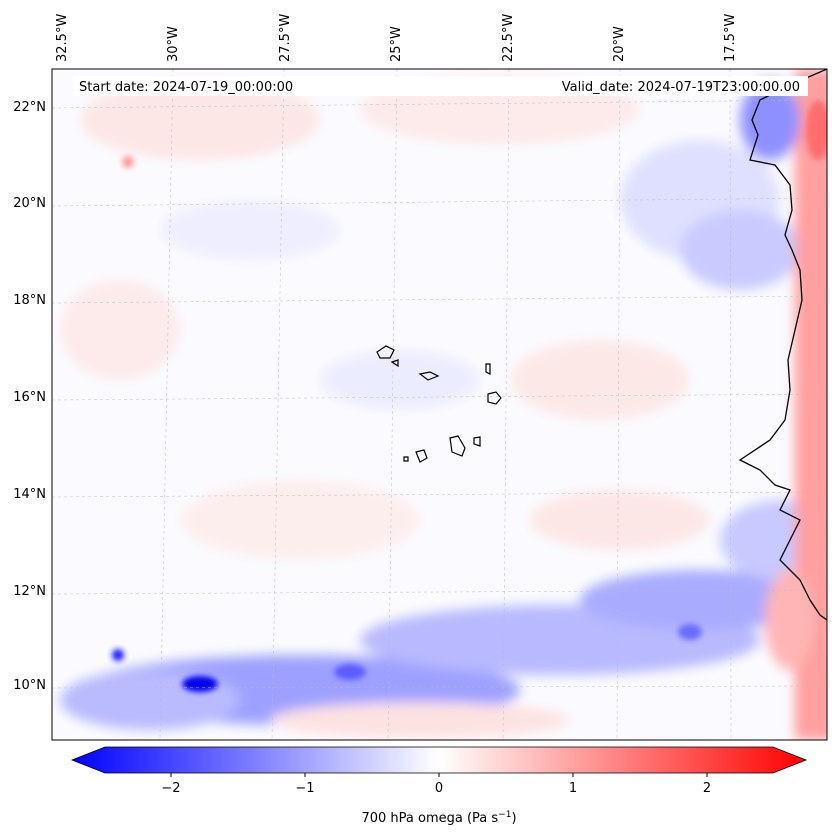 This screenshot has width=837, height=839. What do you see at coordinates (457, 446) in the screenshot?
I see `santiago-island` at bounding box center [457, 446].